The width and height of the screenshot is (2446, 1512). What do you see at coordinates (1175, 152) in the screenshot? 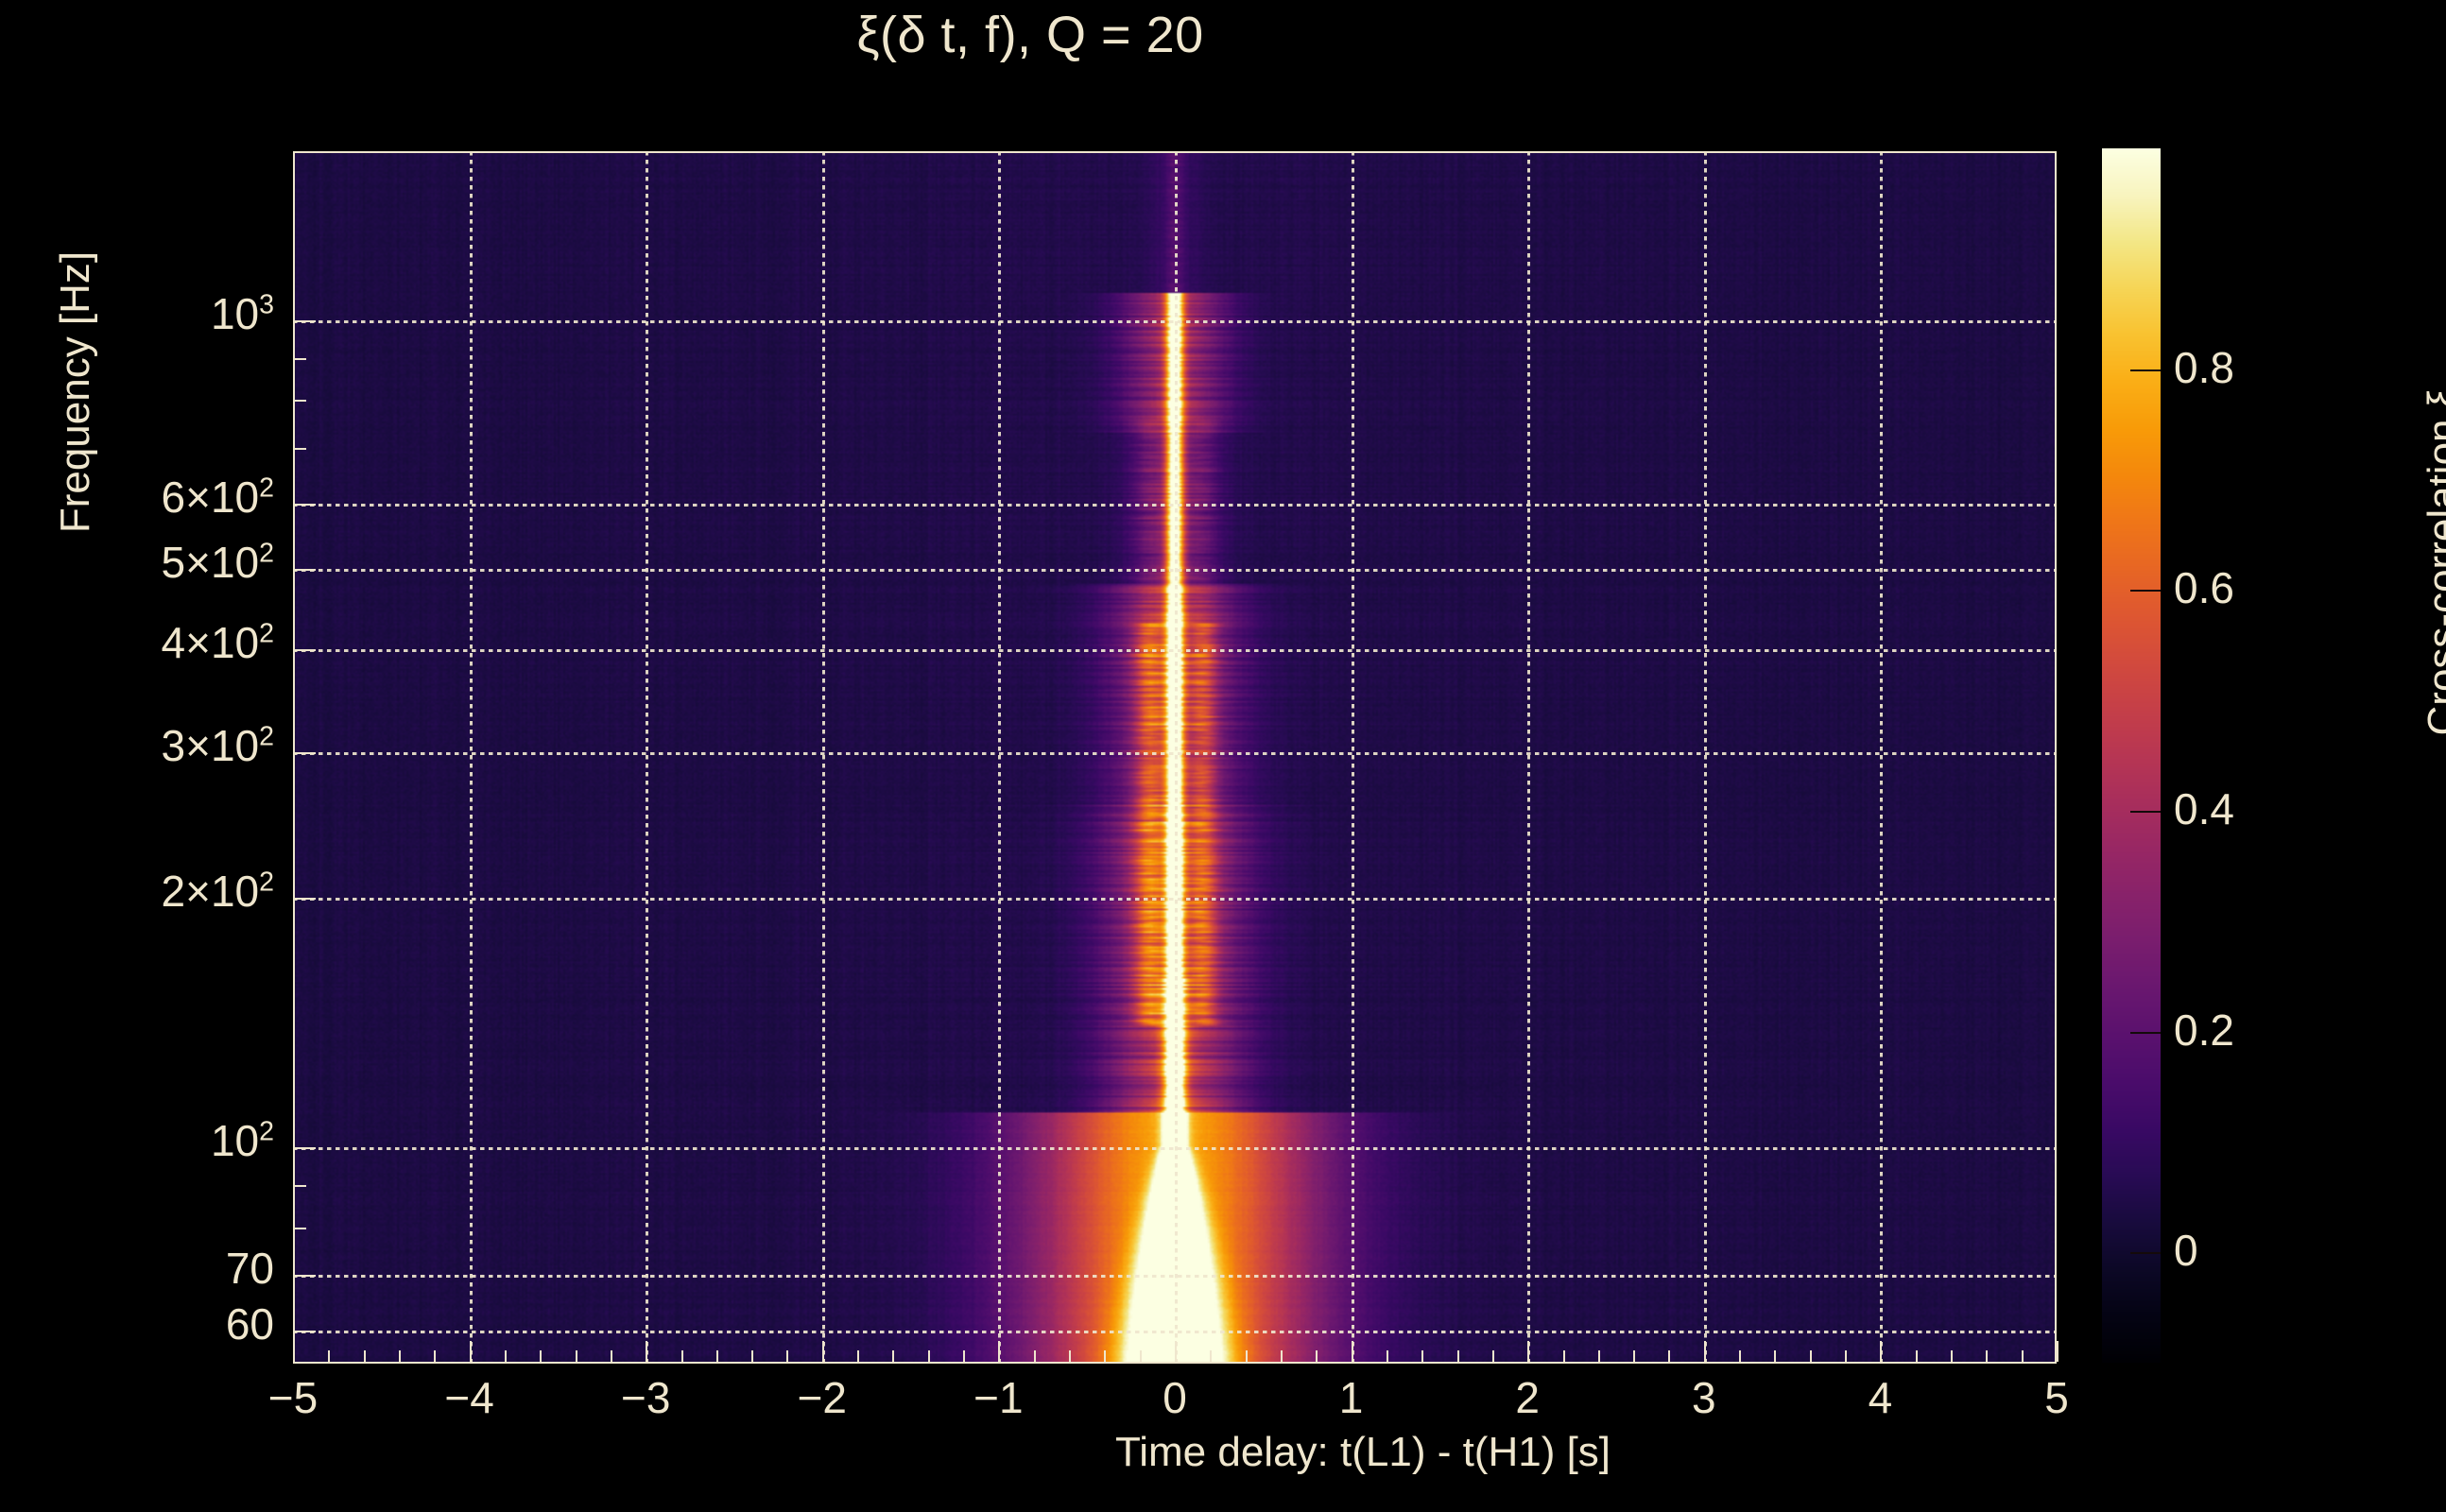
I see `axis-frame-top` at bounding box center [1175, 152].